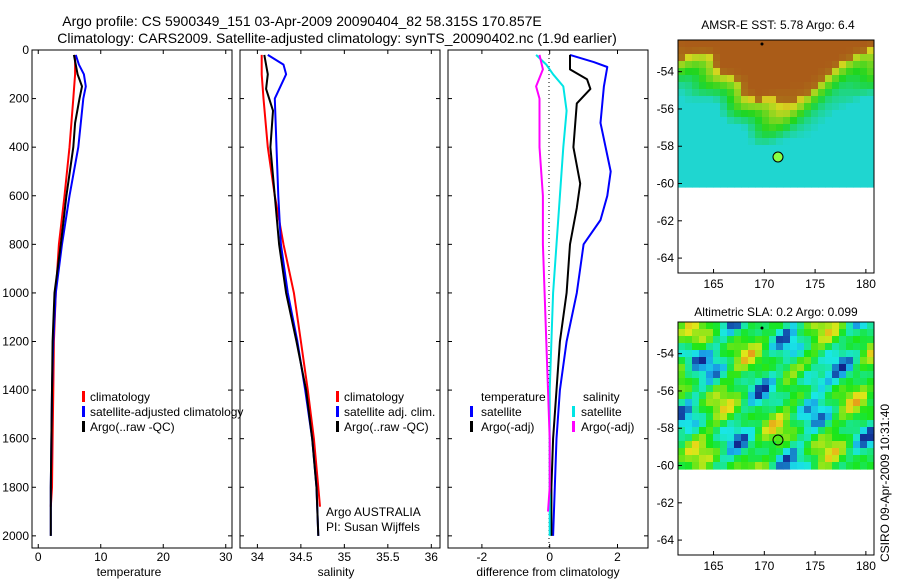  Describe the element at coordinates (373, 512) in the screenshot. I see `salinity-annotation-line1: Argo AUSTRALIA` at that location.